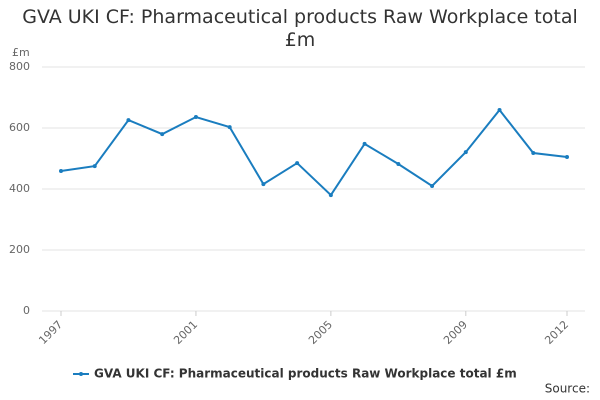 The image size is (600, 400). I want to click on x-tick-label: 2005, so click(320, 332).